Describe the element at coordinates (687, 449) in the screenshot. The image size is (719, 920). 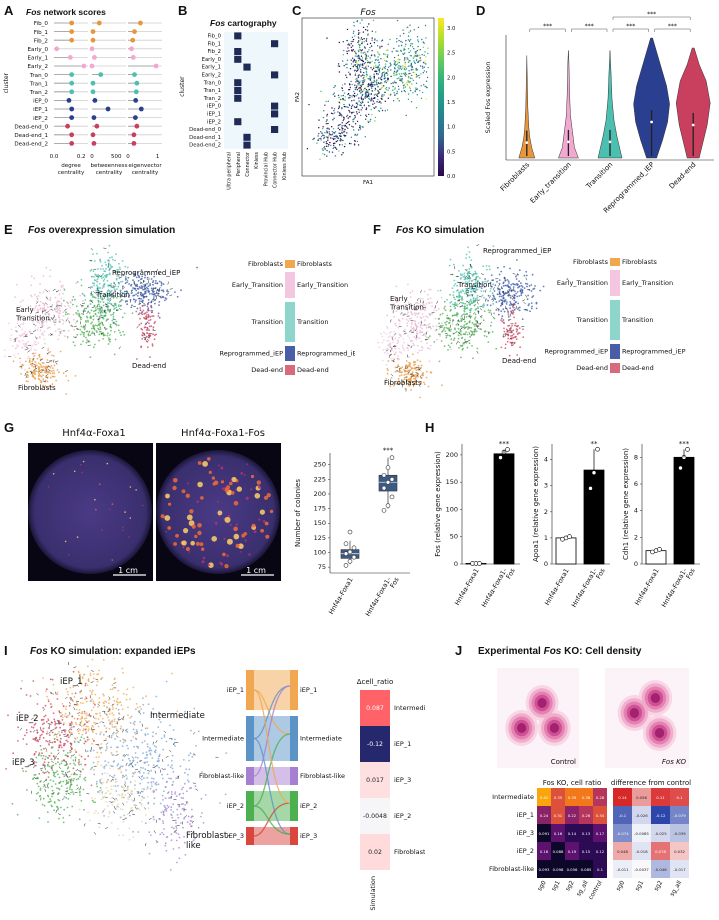
I see `data-point` at that location.